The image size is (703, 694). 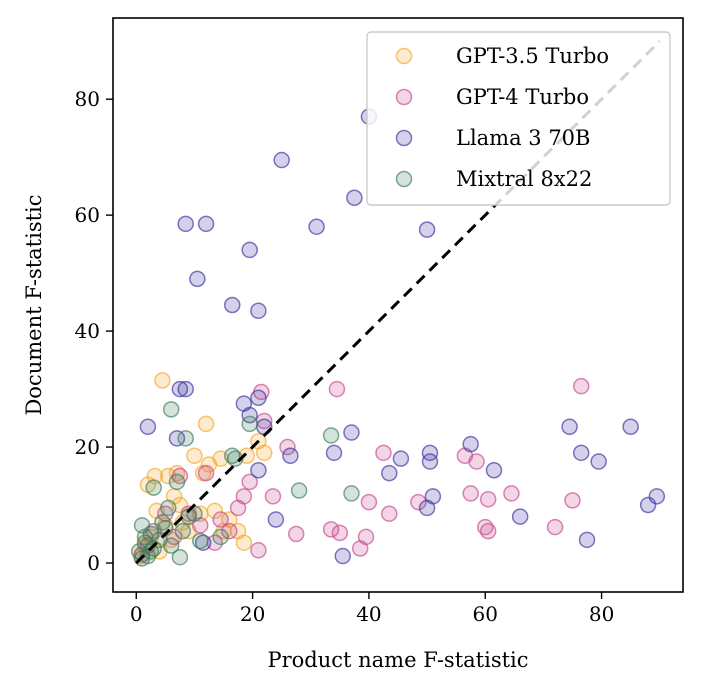 What do you see at coordinates (601, 614) in the screenshot?
I see `x-tick-label-80: 80` at bounding box center [601, 614].